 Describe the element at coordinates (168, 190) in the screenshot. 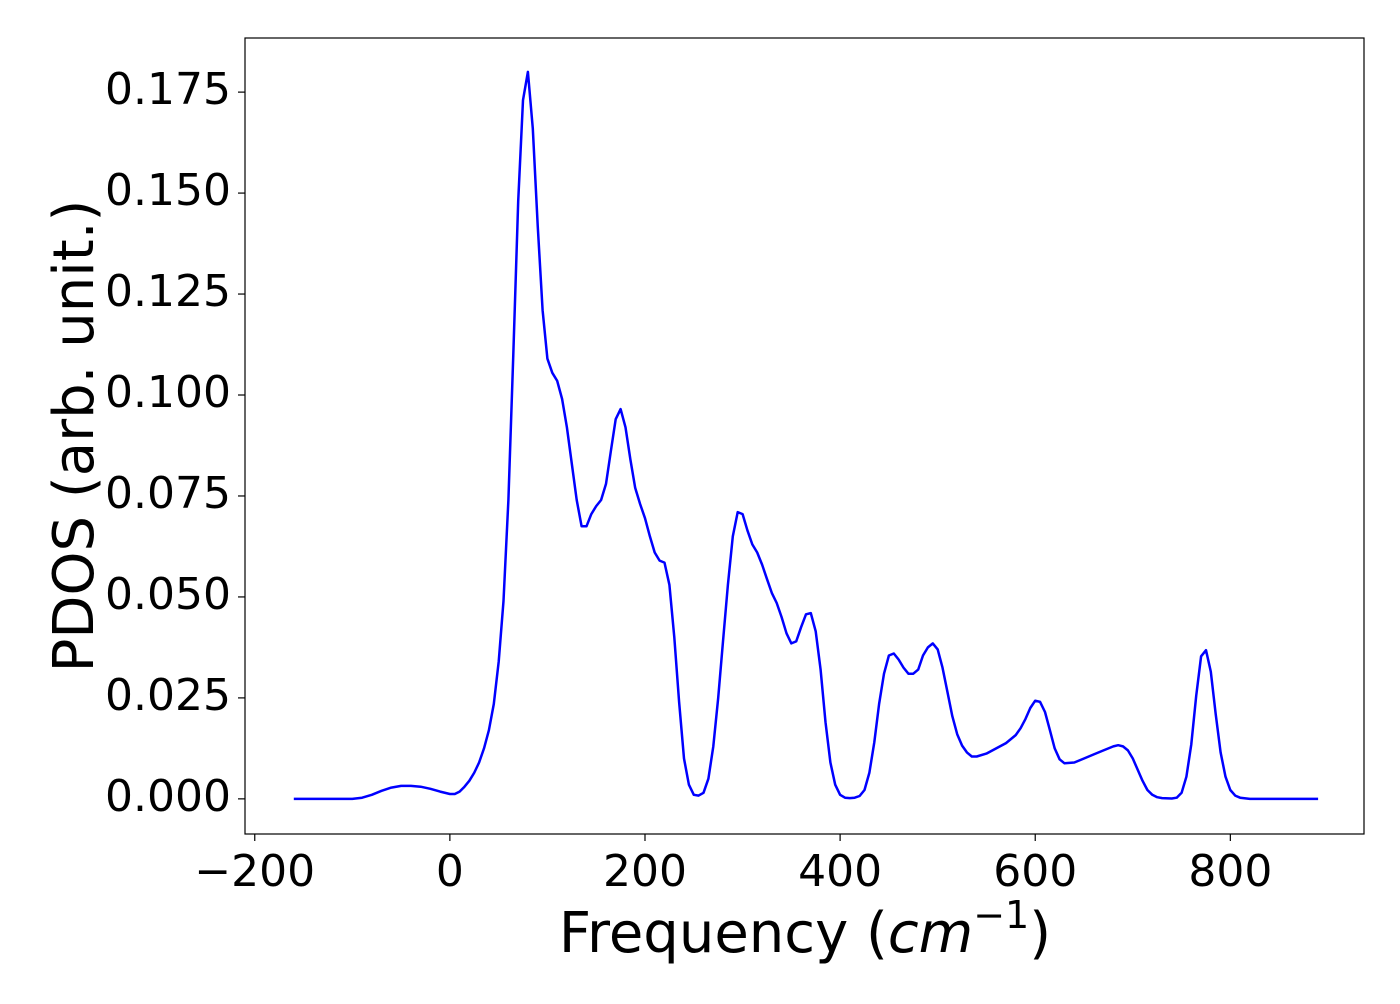

I see `y-tick-label: 0.150` at that location.